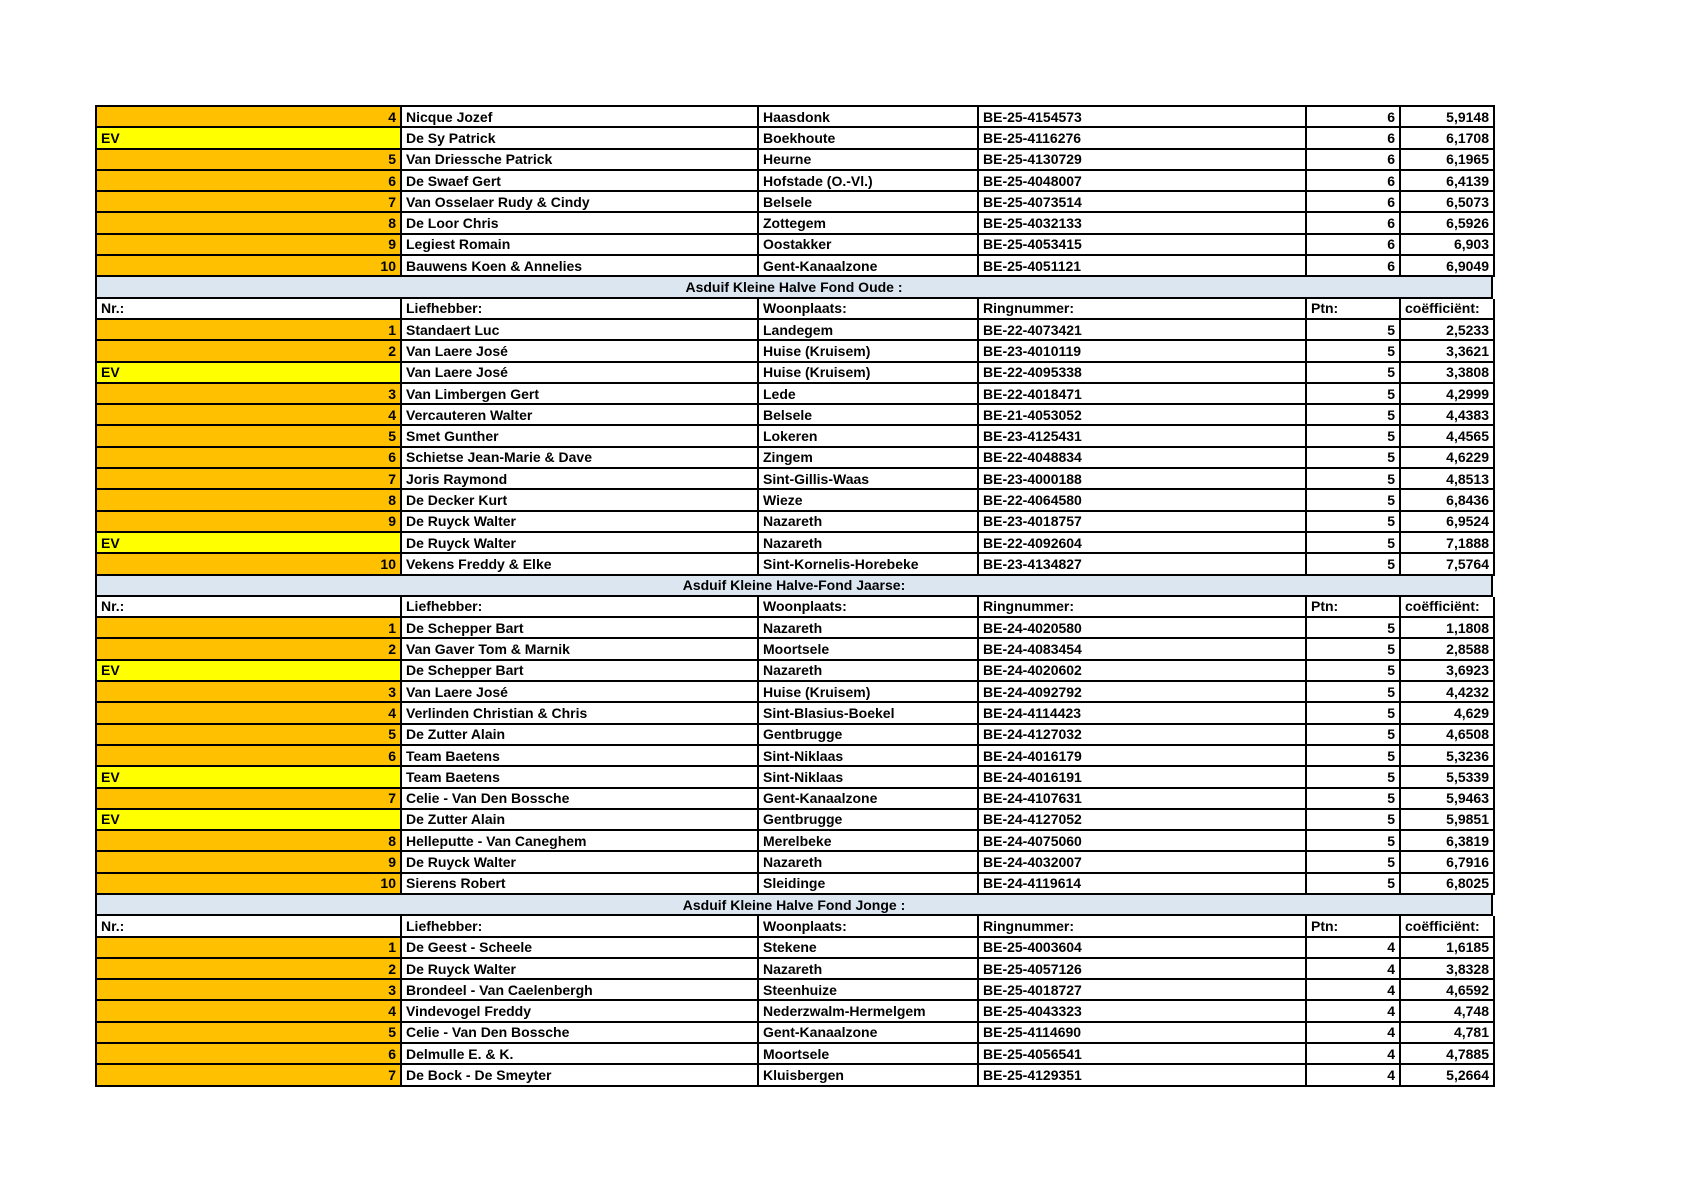 This screenshot has width=1683, height=1190. What do you see at coordinates (1143, 565) in the screenshot?
I see `ring-cell: BE-23-4134827` at bounding box center [1143, 565].